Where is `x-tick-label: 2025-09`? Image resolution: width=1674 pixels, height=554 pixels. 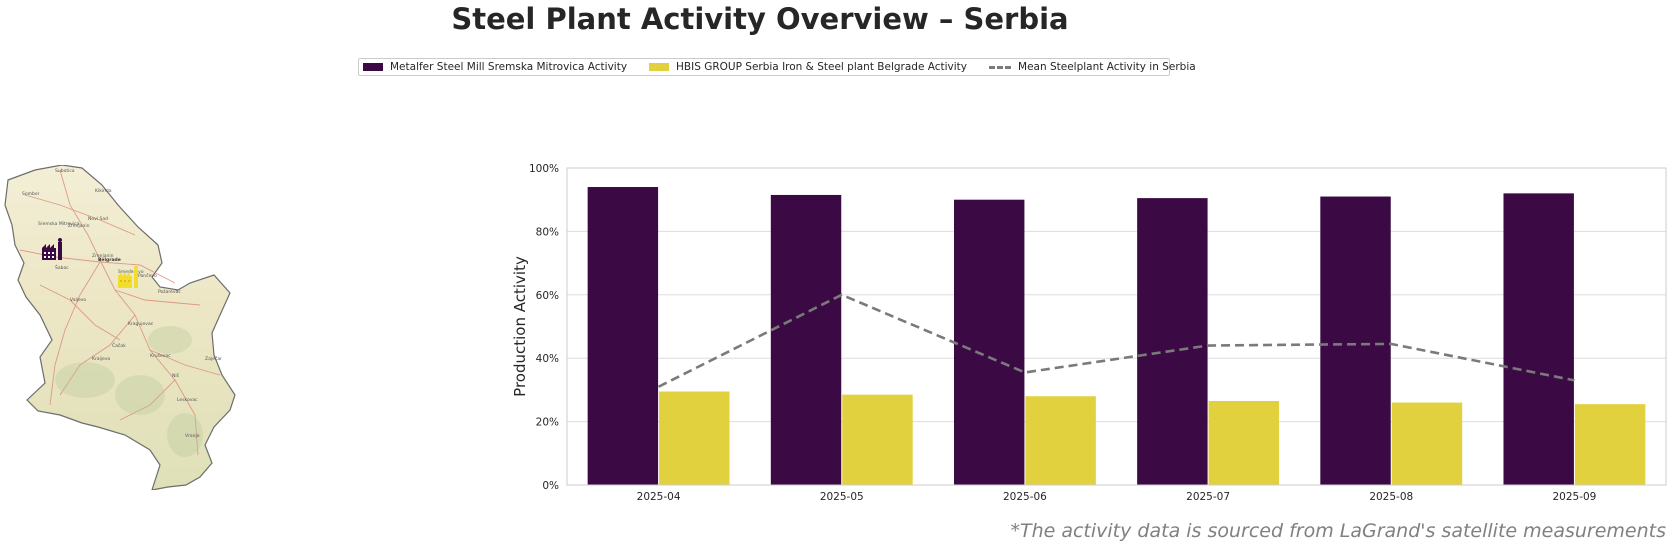
x-tick-label: 2025-09 is located at coordinates (1574, 497).